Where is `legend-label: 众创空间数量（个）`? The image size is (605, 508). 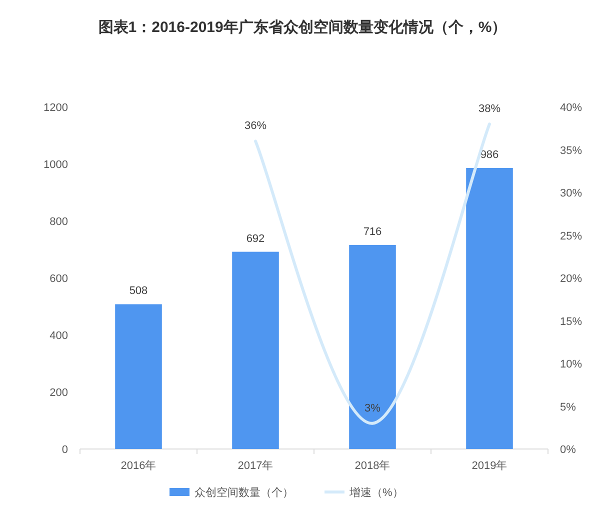
legend-label: 众创空间数量（个） is located at coordinates (244, 492).